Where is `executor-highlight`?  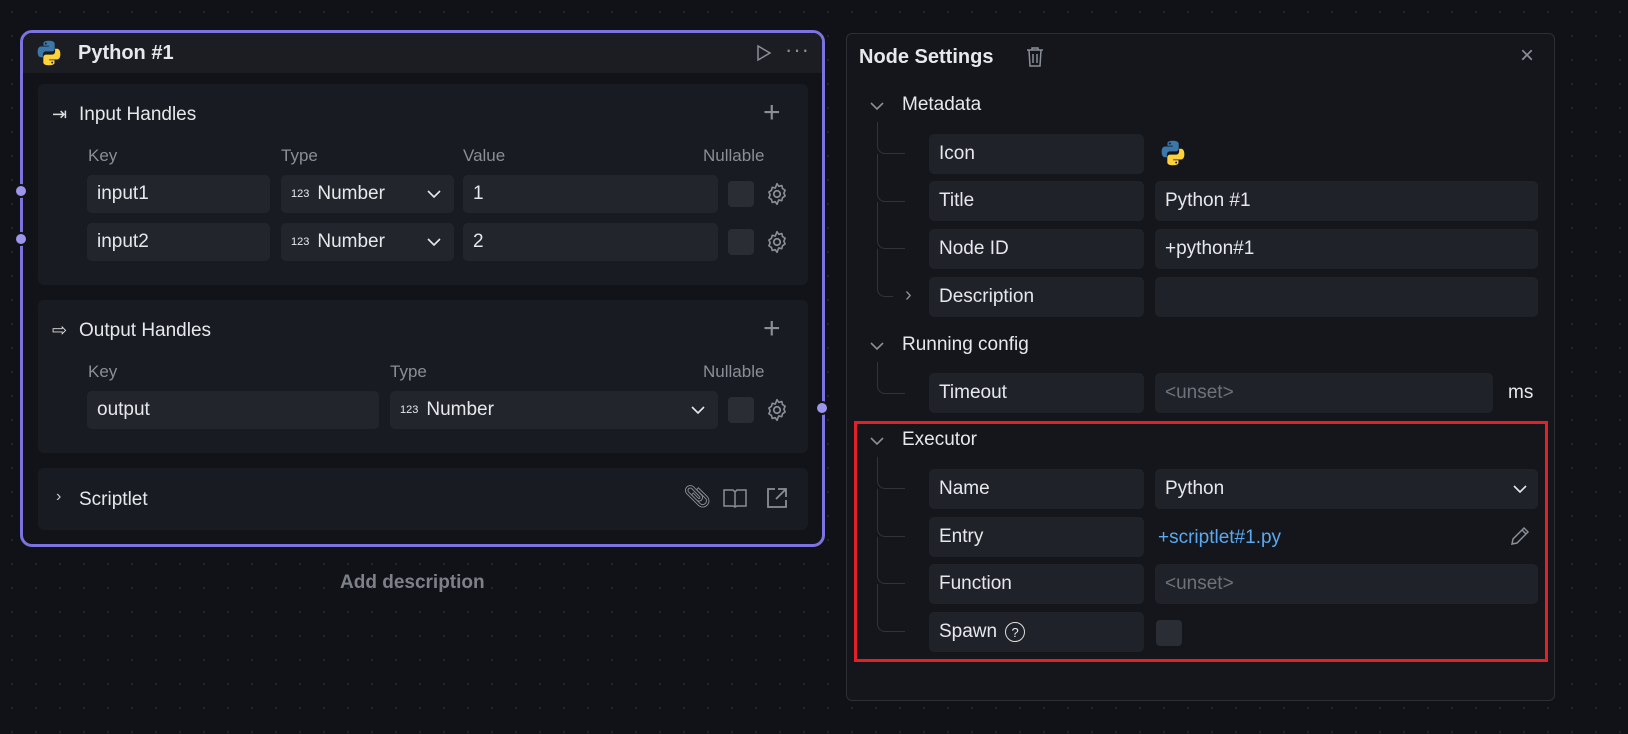 executor-highlight is located at coordinates (1201, 541).